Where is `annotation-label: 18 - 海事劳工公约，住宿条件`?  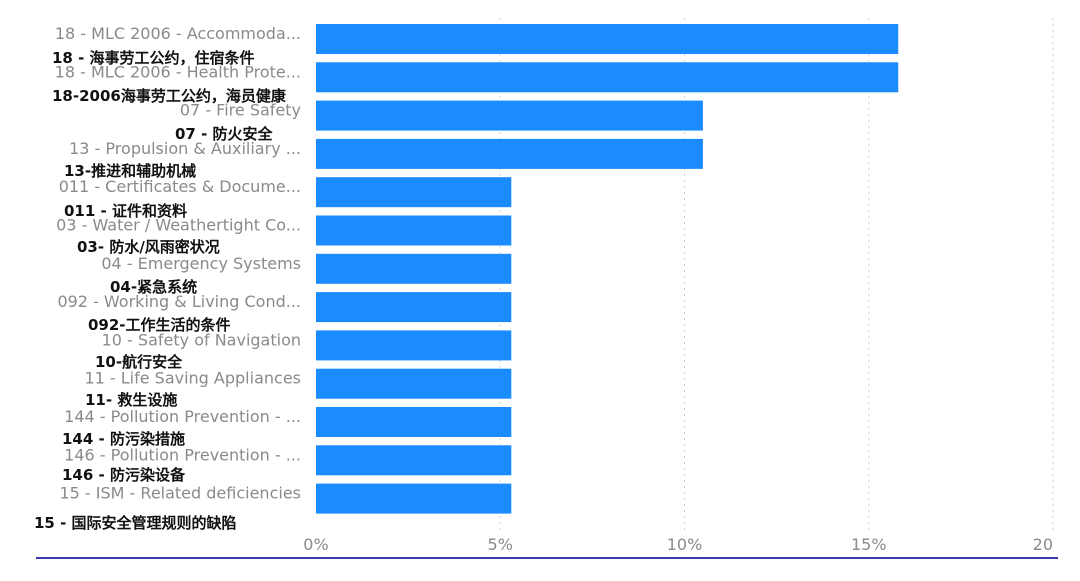
annotation-label: 18 - 海事劳工公约，住宿条件 is located at coordinates (153, 58).